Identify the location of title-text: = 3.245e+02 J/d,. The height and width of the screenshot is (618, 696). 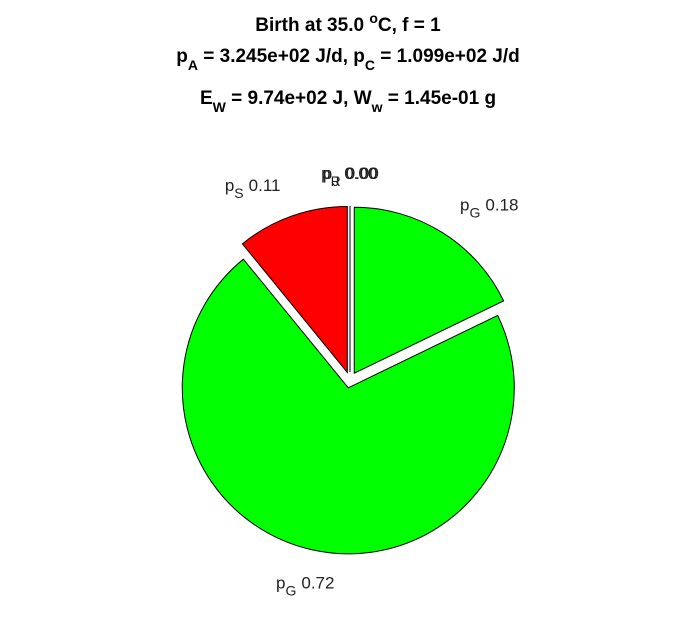
(275, 56).